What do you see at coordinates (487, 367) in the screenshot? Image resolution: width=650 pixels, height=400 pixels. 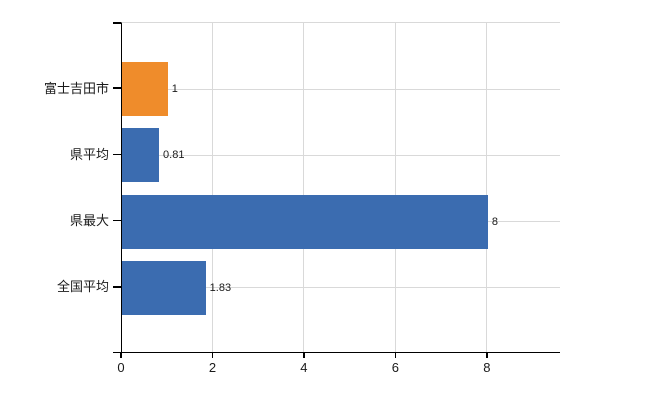 I see `x-axis-tick-label: 8` at bounding box center [487, 367].